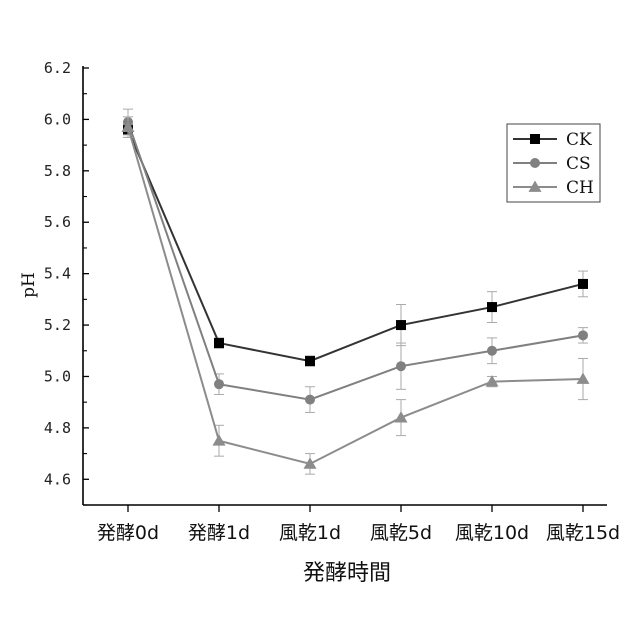  Describe the element at coordinates (57, 479) in the screenshot. I see `y-tick-label: 4.6` at that location.